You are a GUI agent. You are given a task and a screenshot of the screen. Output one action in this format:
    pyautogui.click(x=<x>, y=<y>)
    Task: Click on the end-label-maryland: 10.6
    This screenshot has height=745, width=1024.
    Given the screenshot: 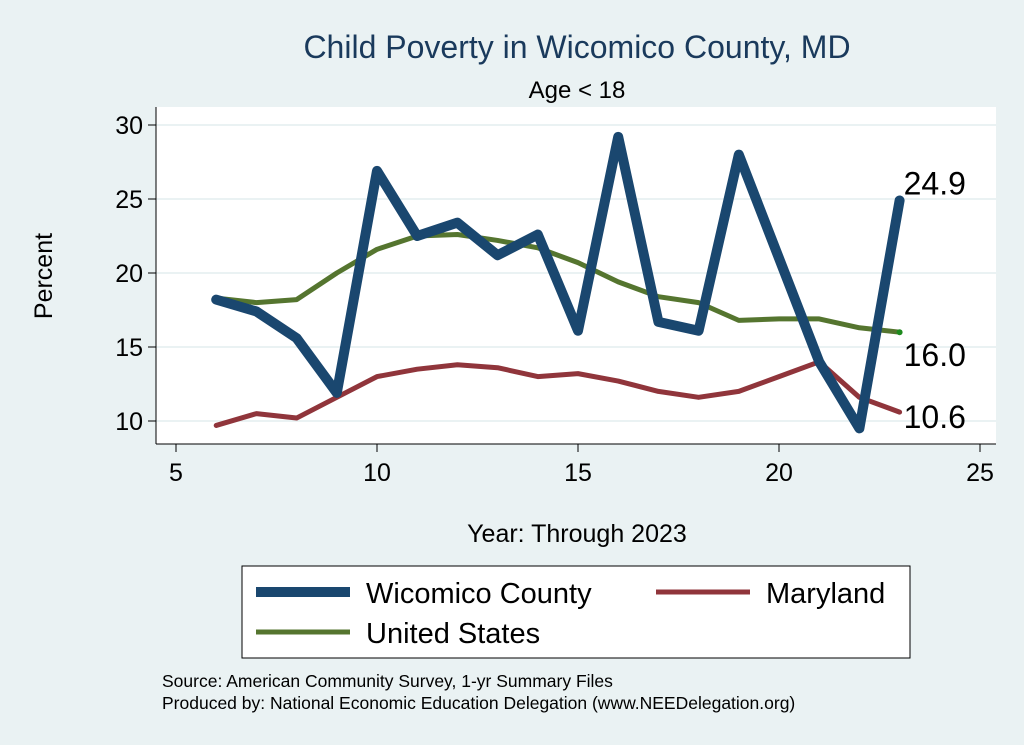 What is the action you would take?
    pyautogui.click(x=935, y=417)
    